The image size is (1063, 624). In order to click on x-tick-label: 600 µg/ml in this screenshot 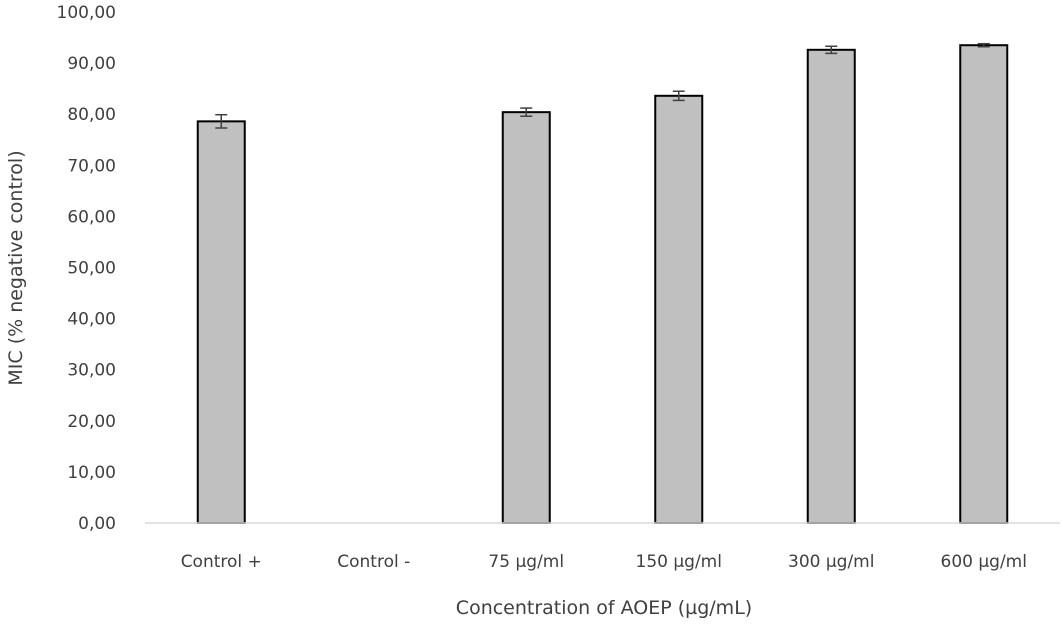, I will do `click(984, 562)`.